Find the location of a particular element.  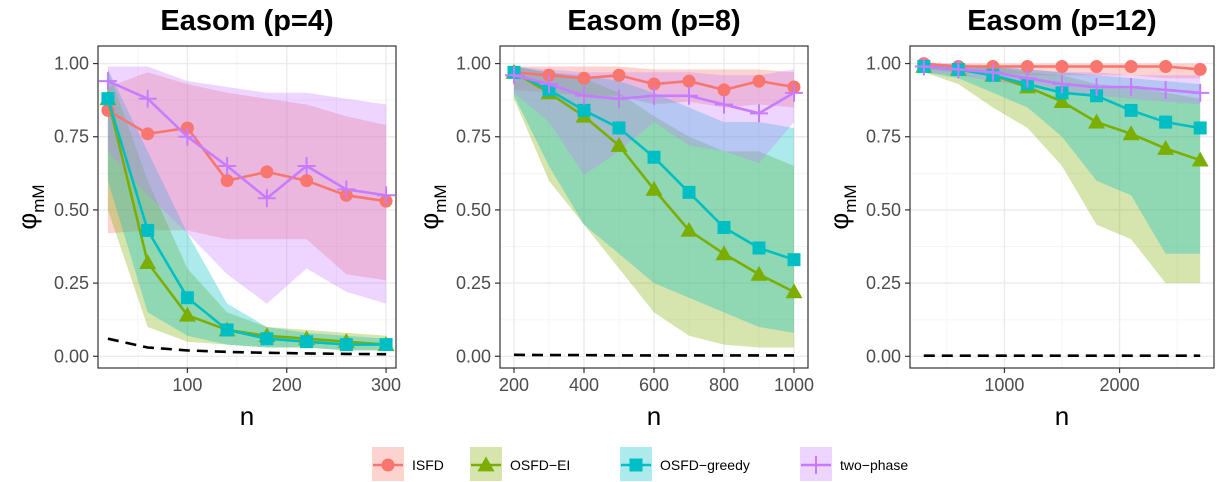

x-tick-label: 600 is located at coordinates (654, 385).